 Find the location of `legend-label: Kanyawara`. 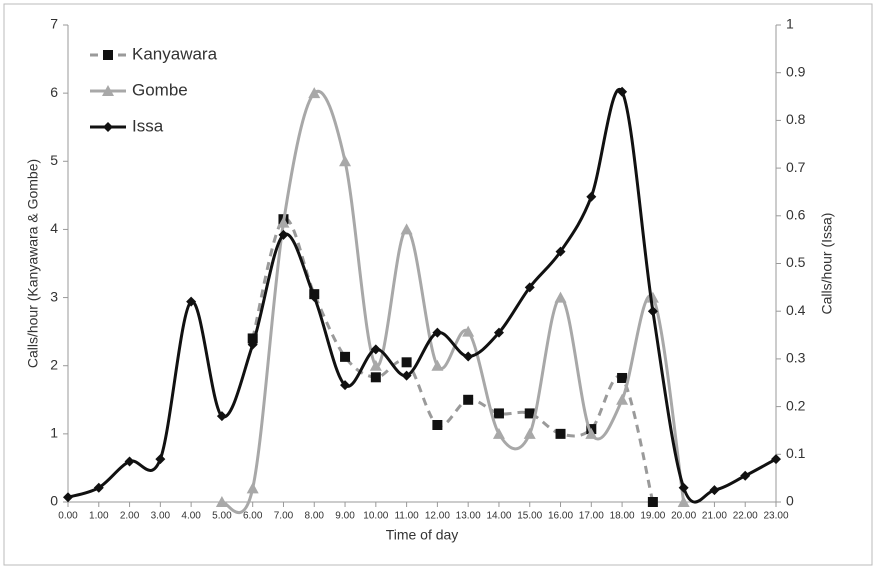

legend-label: Kanyawara is located at coordinates (175, 53).